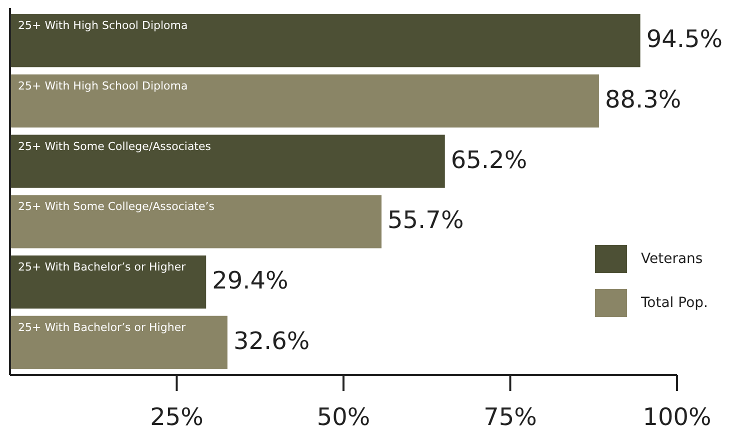  I want to click on y-tick-label: 25+ With Some College/Associates, so click(115, 146).